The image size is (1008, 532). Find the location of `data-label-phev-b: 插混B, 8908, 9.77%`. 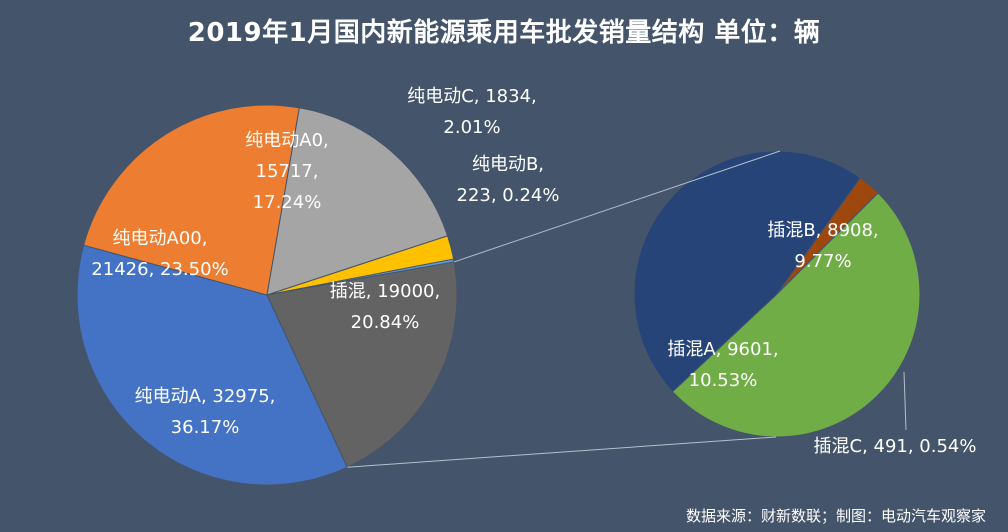

data-label-phev-b: 插混B, 8908, 9.77% is located at coordinates (822, 246).